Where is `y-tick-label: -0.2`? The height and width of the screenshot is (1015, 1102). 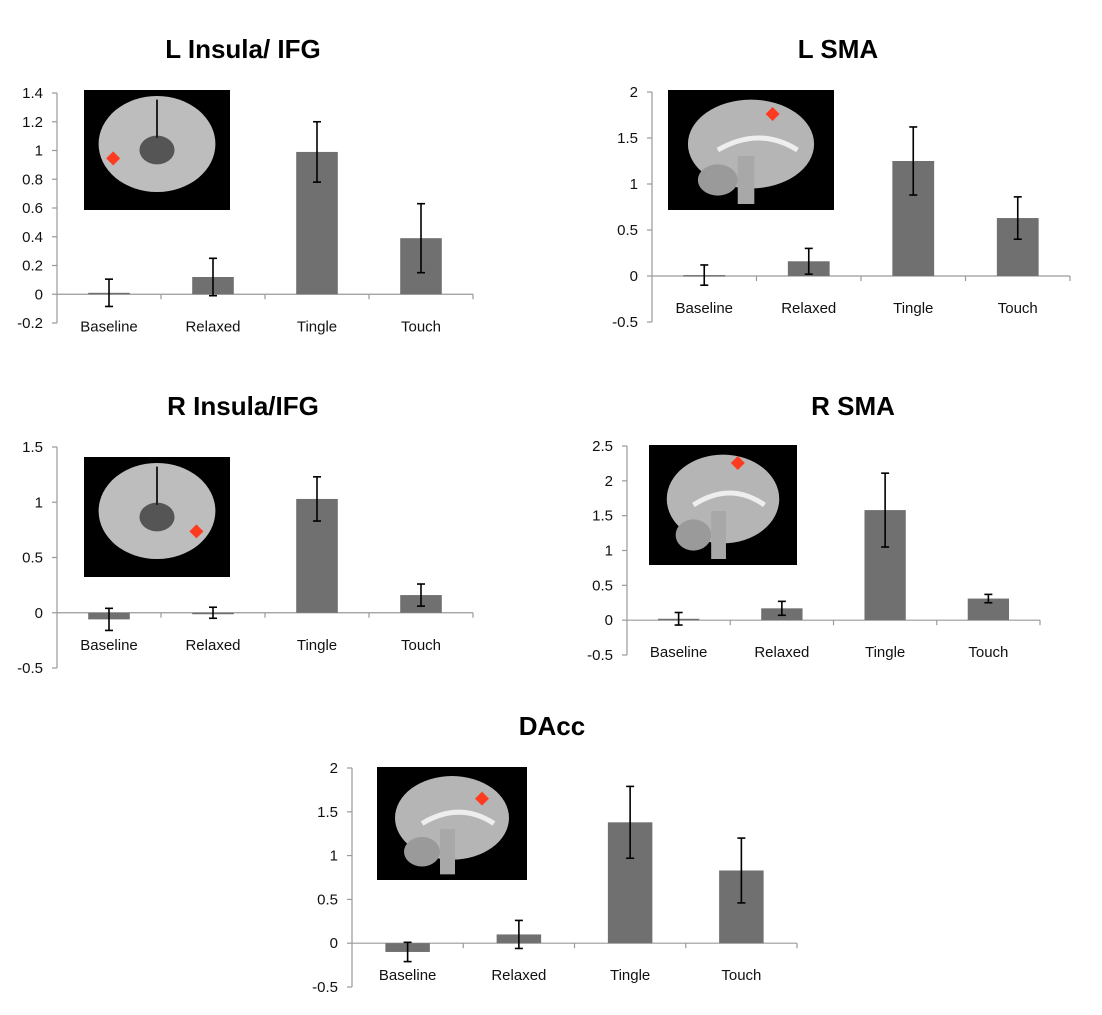
y-tick-label: -0.2 is located at coordinates (30, 323).